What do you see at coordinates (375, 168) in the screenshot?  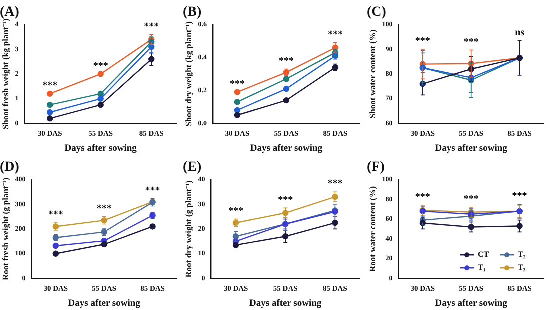 I see `chart-title: (F)` at bounding box center [375, 168].